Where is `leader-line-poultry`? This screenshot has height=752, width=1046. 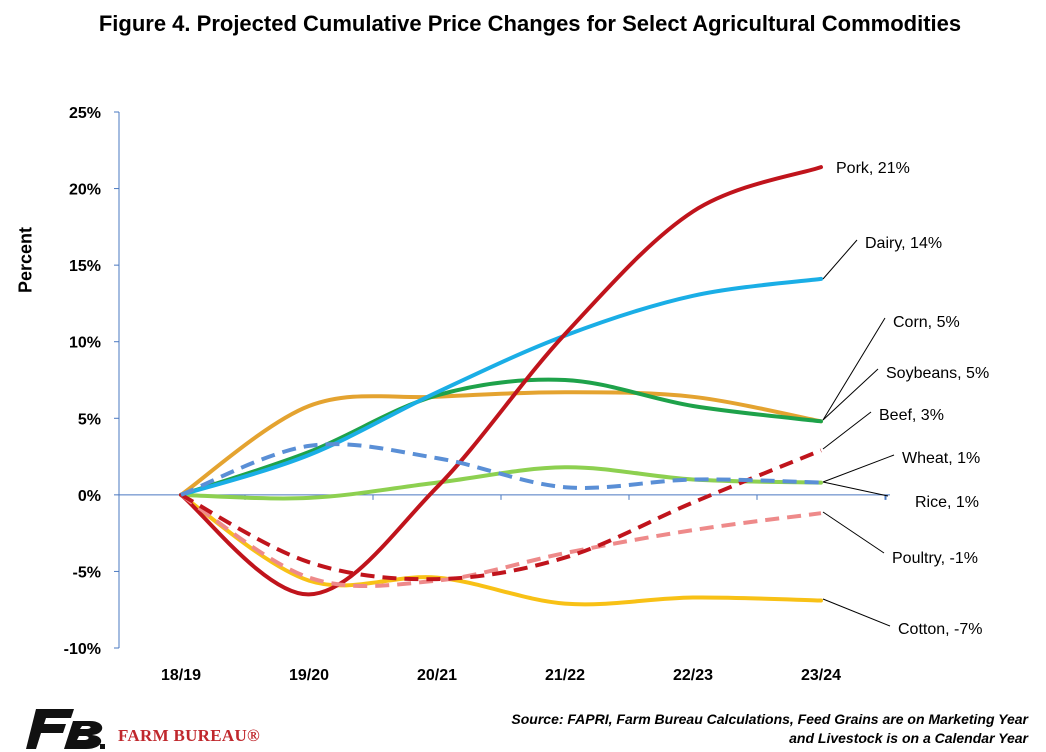 leader-line-poultry is located at coordinates (853, 532).